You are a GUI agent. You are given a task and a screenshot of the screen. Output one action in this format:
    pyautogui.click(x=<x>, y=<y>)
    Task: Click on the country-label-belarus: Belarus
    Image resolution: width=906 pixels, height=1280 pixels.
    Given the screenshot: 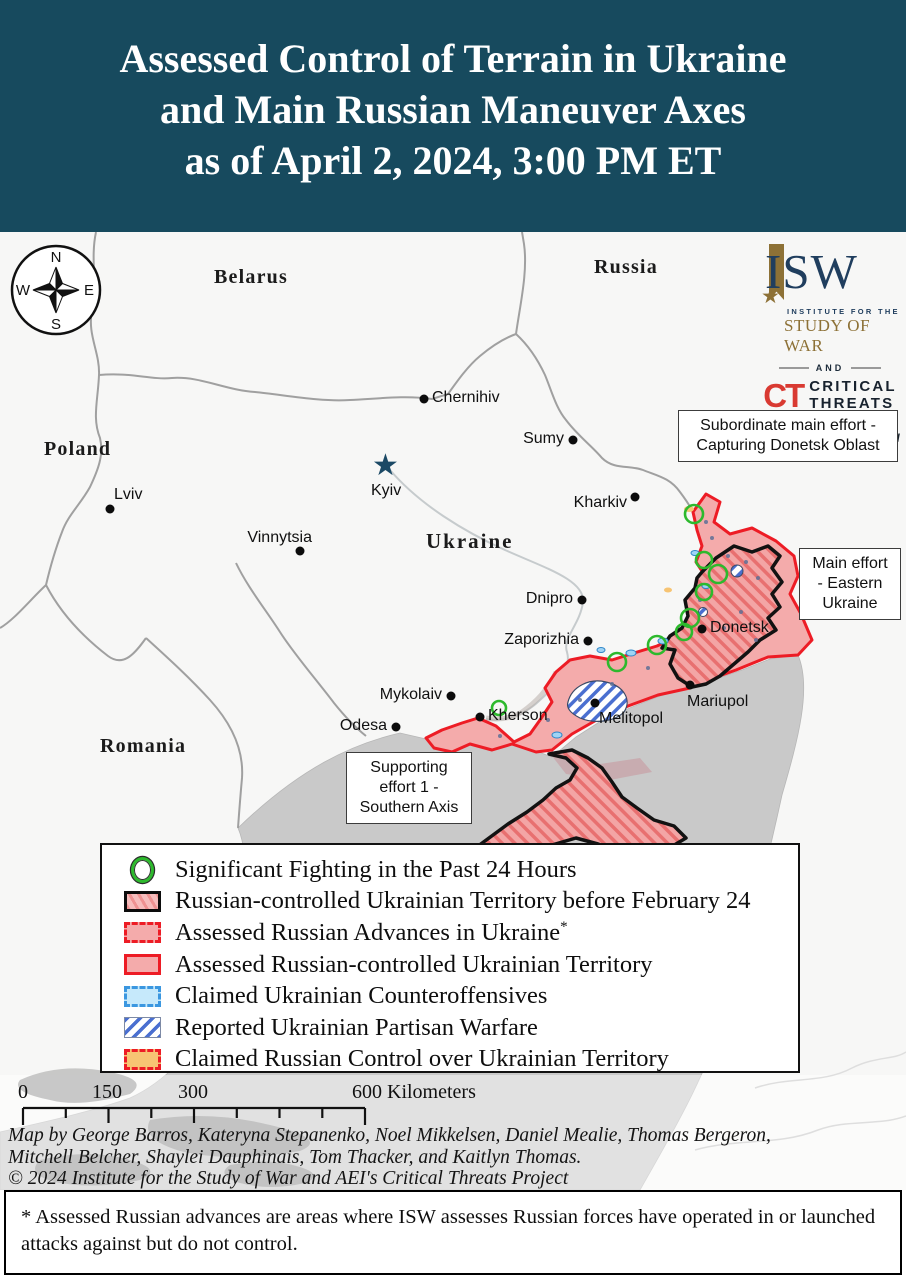 What is the action you would take?
    pyautogui.click(x=251, y=277)
    